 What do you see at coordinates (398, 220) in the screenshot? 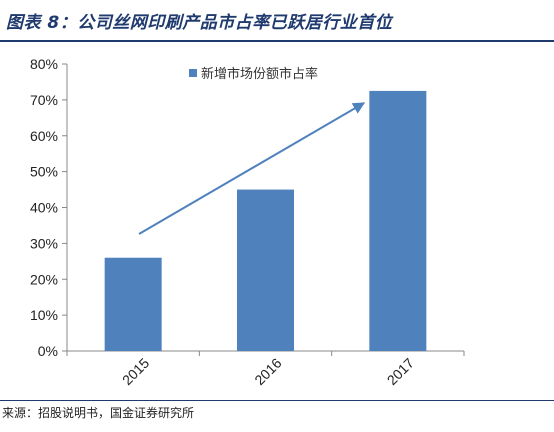
I see `bar-2017` at bounding box center [398, 220].